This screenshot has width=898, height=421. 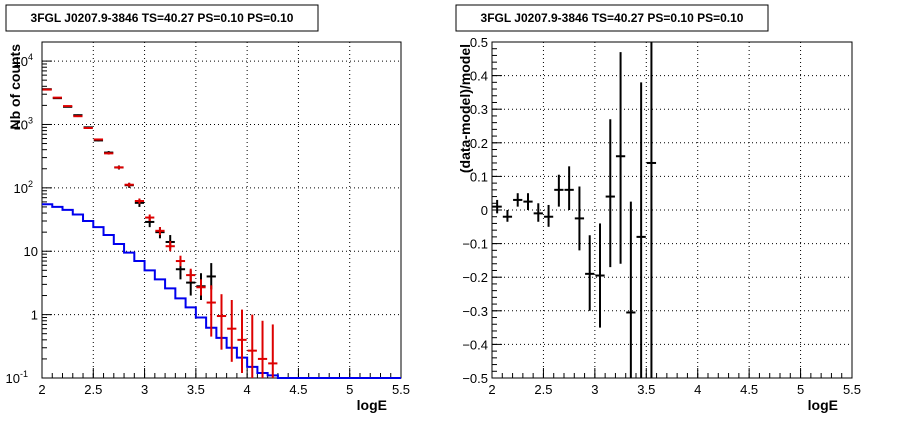 What do you see at coordinates (479, 42) in the screenshot?
I see `y-tick-label: 0.5` at bounding box center [479, 42].